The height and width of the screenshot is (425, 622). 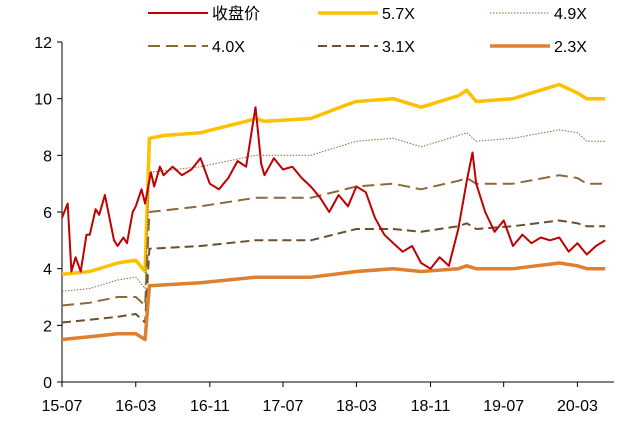 What do you see at coordinates (570, 47) in the screenshot?
I see `legend-label-2.3X: 2.3X` at bounding box center [570, 47].